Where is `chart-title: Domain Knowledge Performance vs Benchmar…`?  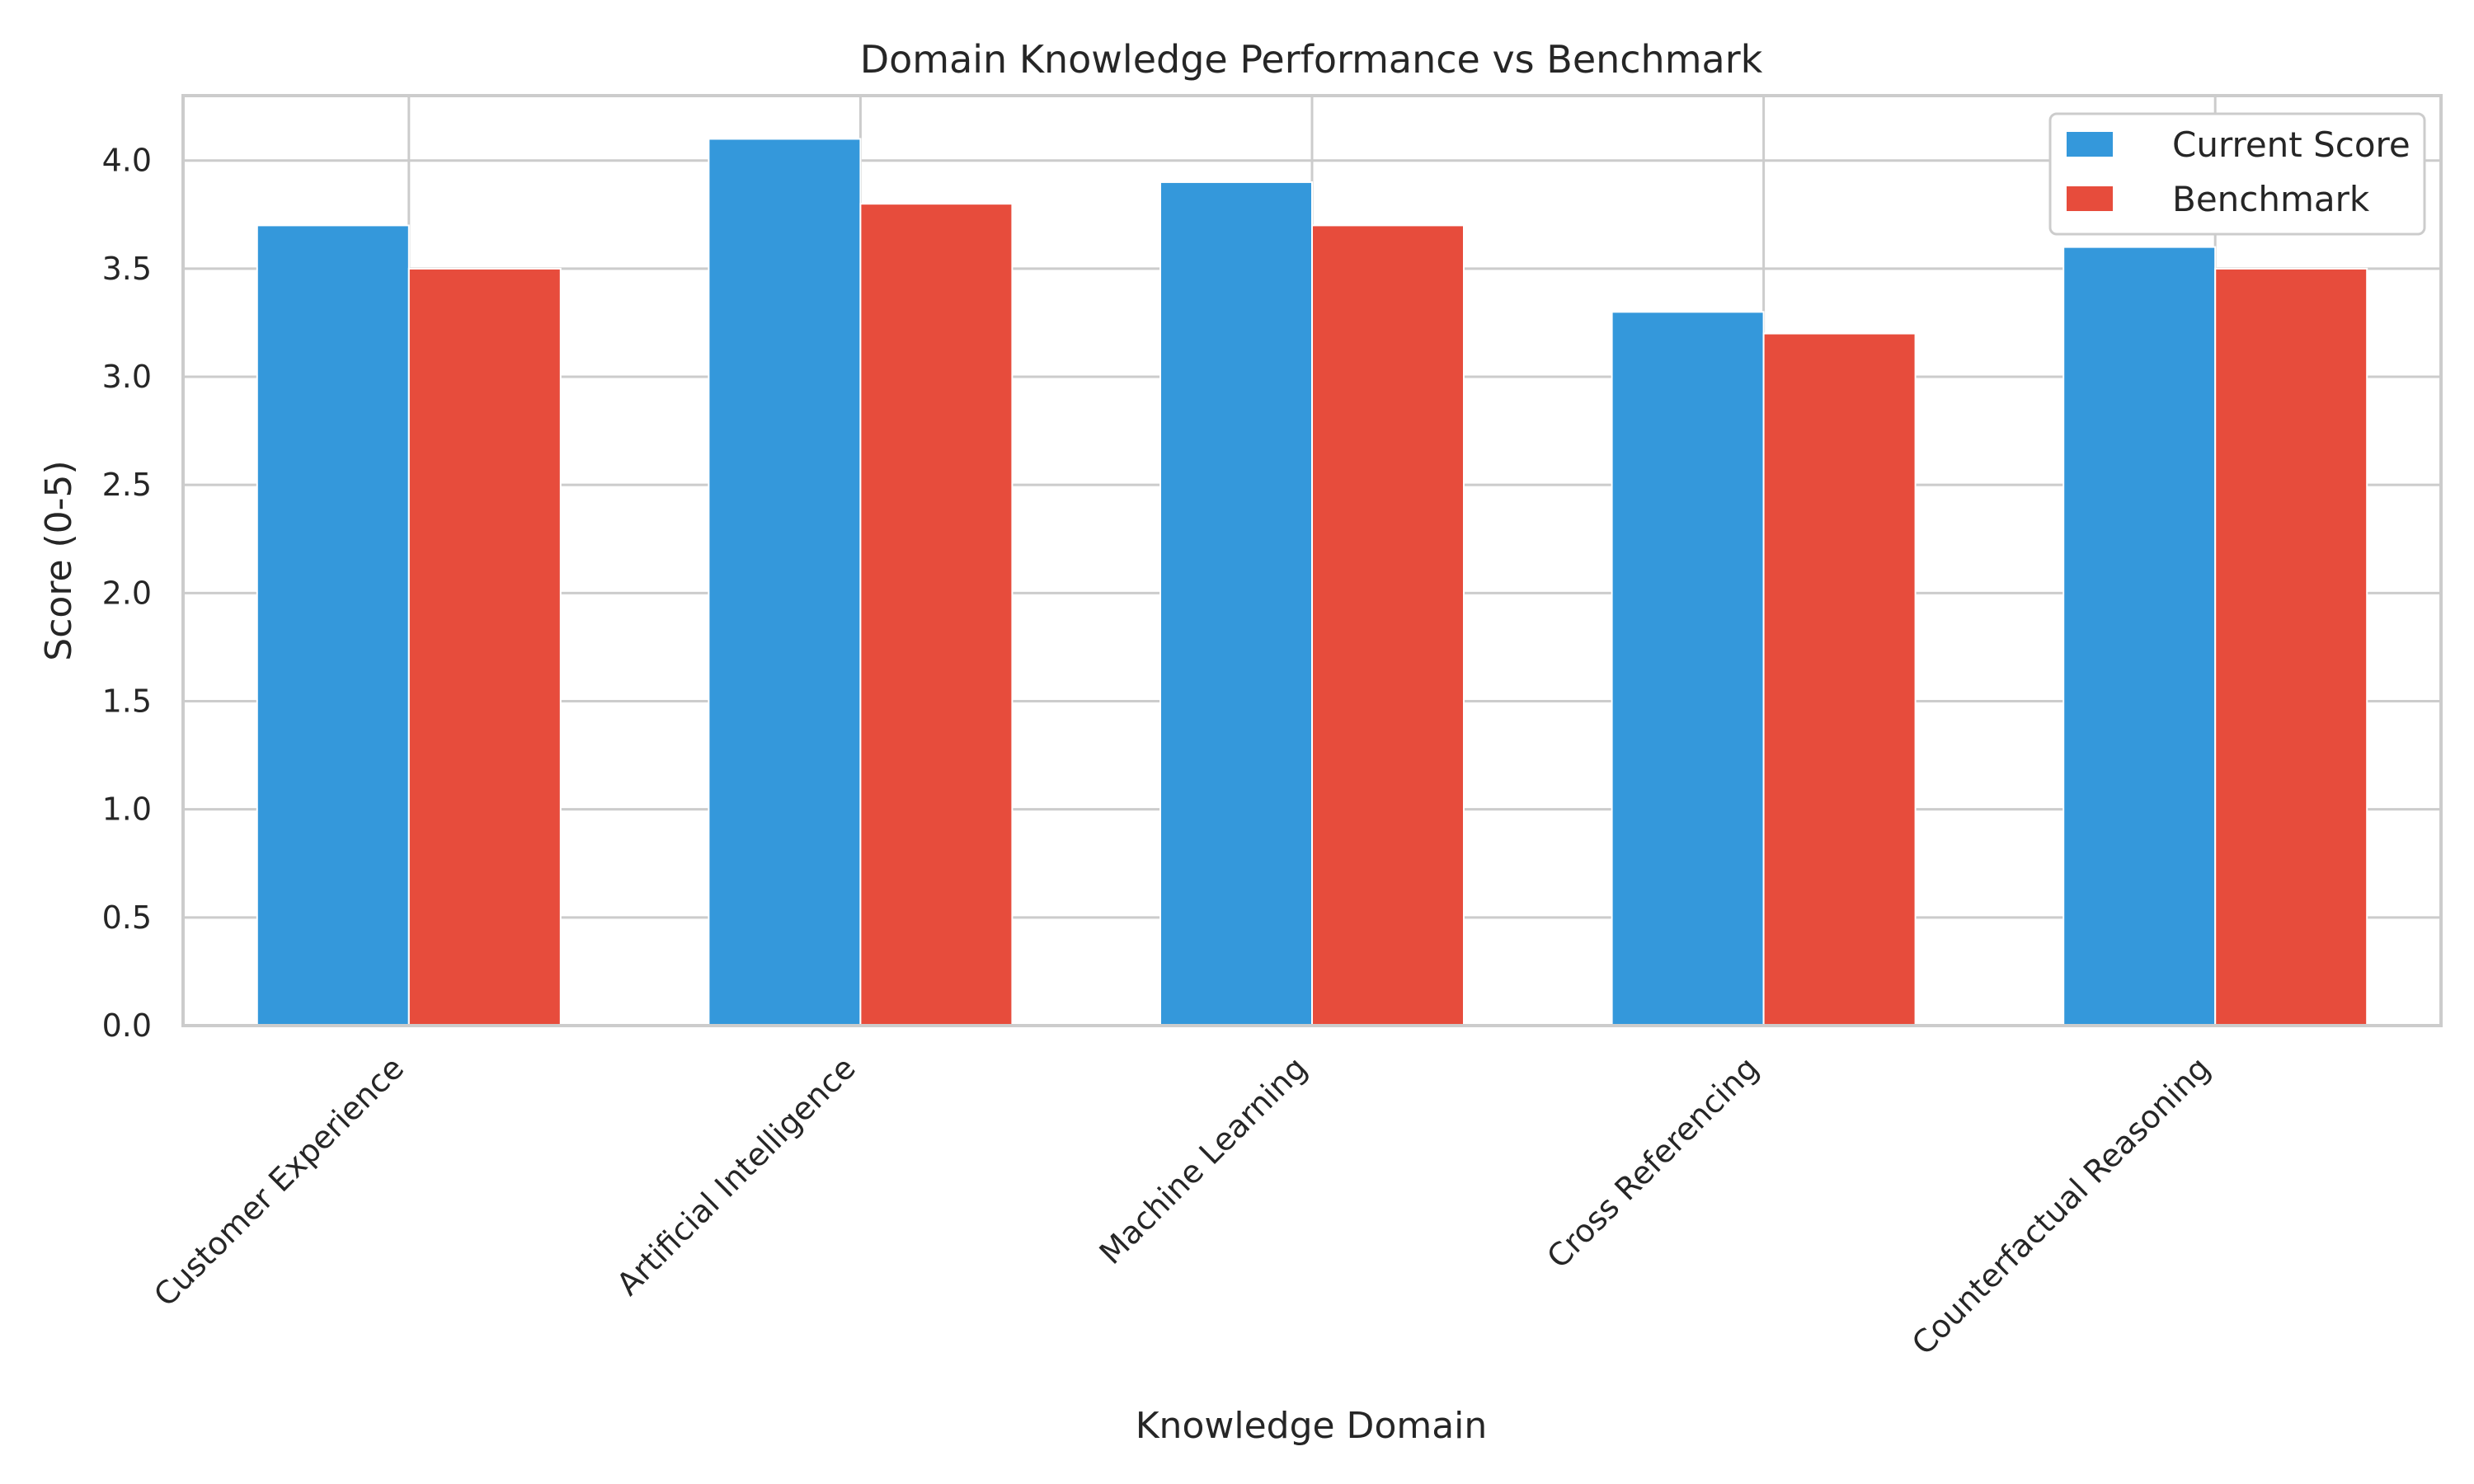 chart-title: Domain Knowledge Performance vs Benchmar… is located at coordinates (1311, 59).